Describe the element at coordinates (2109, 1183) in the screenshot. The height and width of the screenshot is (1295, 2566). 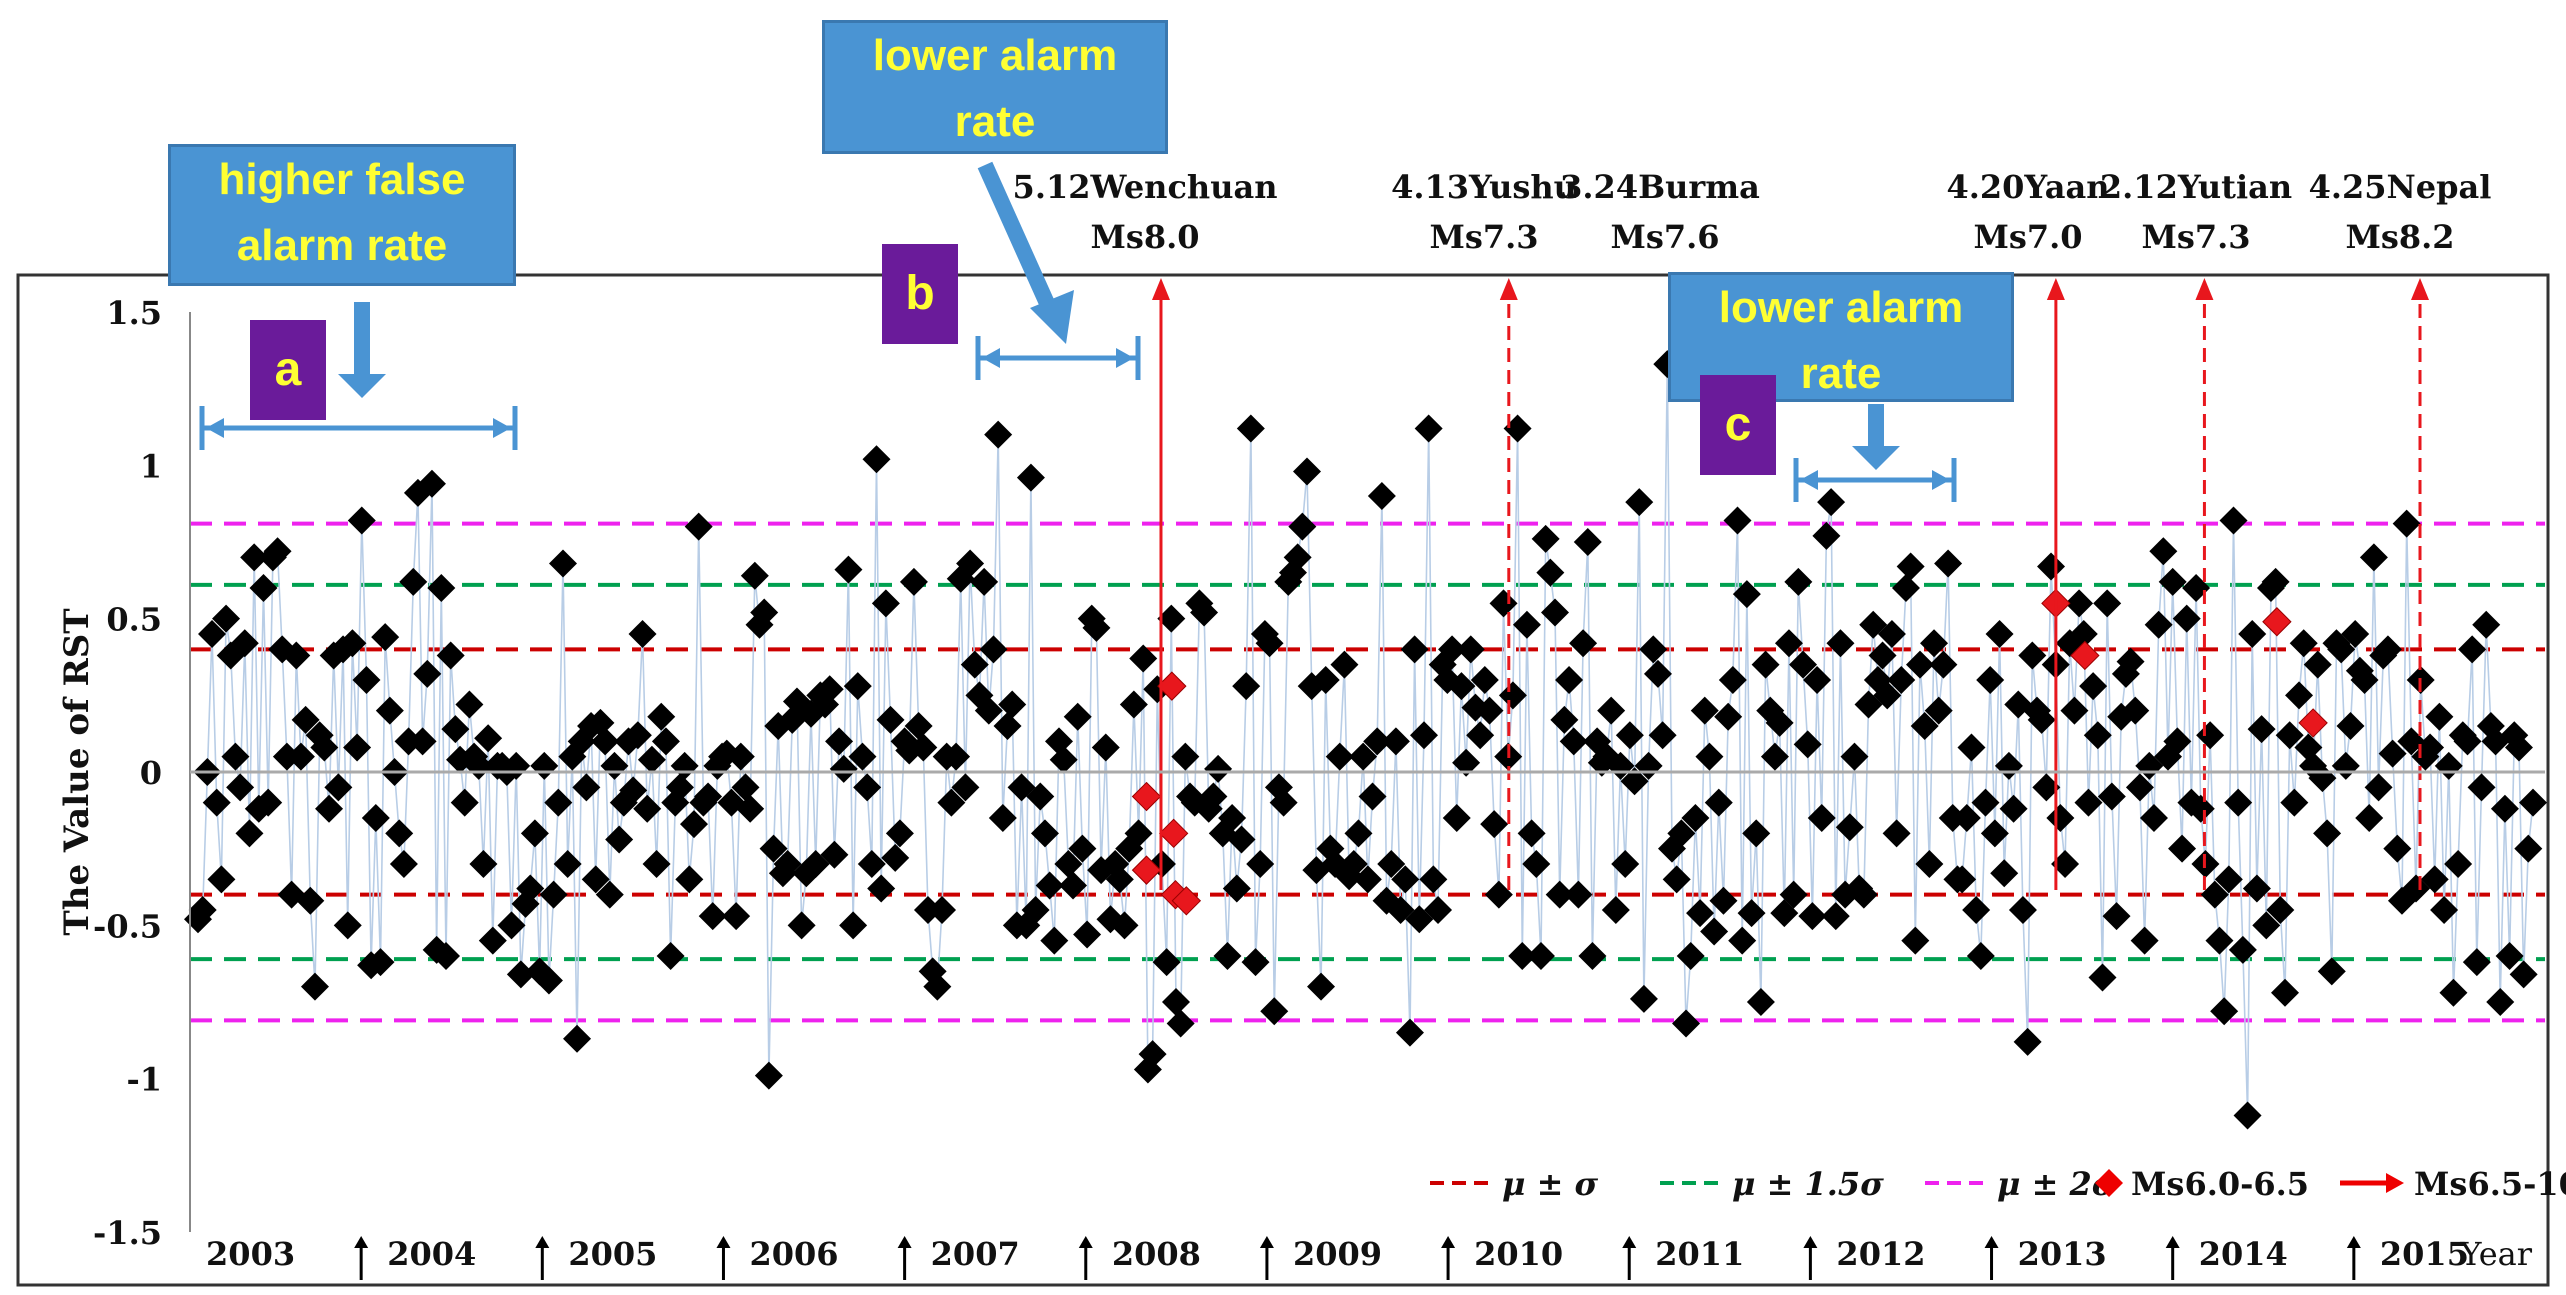
I see `legend-swatch` at that location.